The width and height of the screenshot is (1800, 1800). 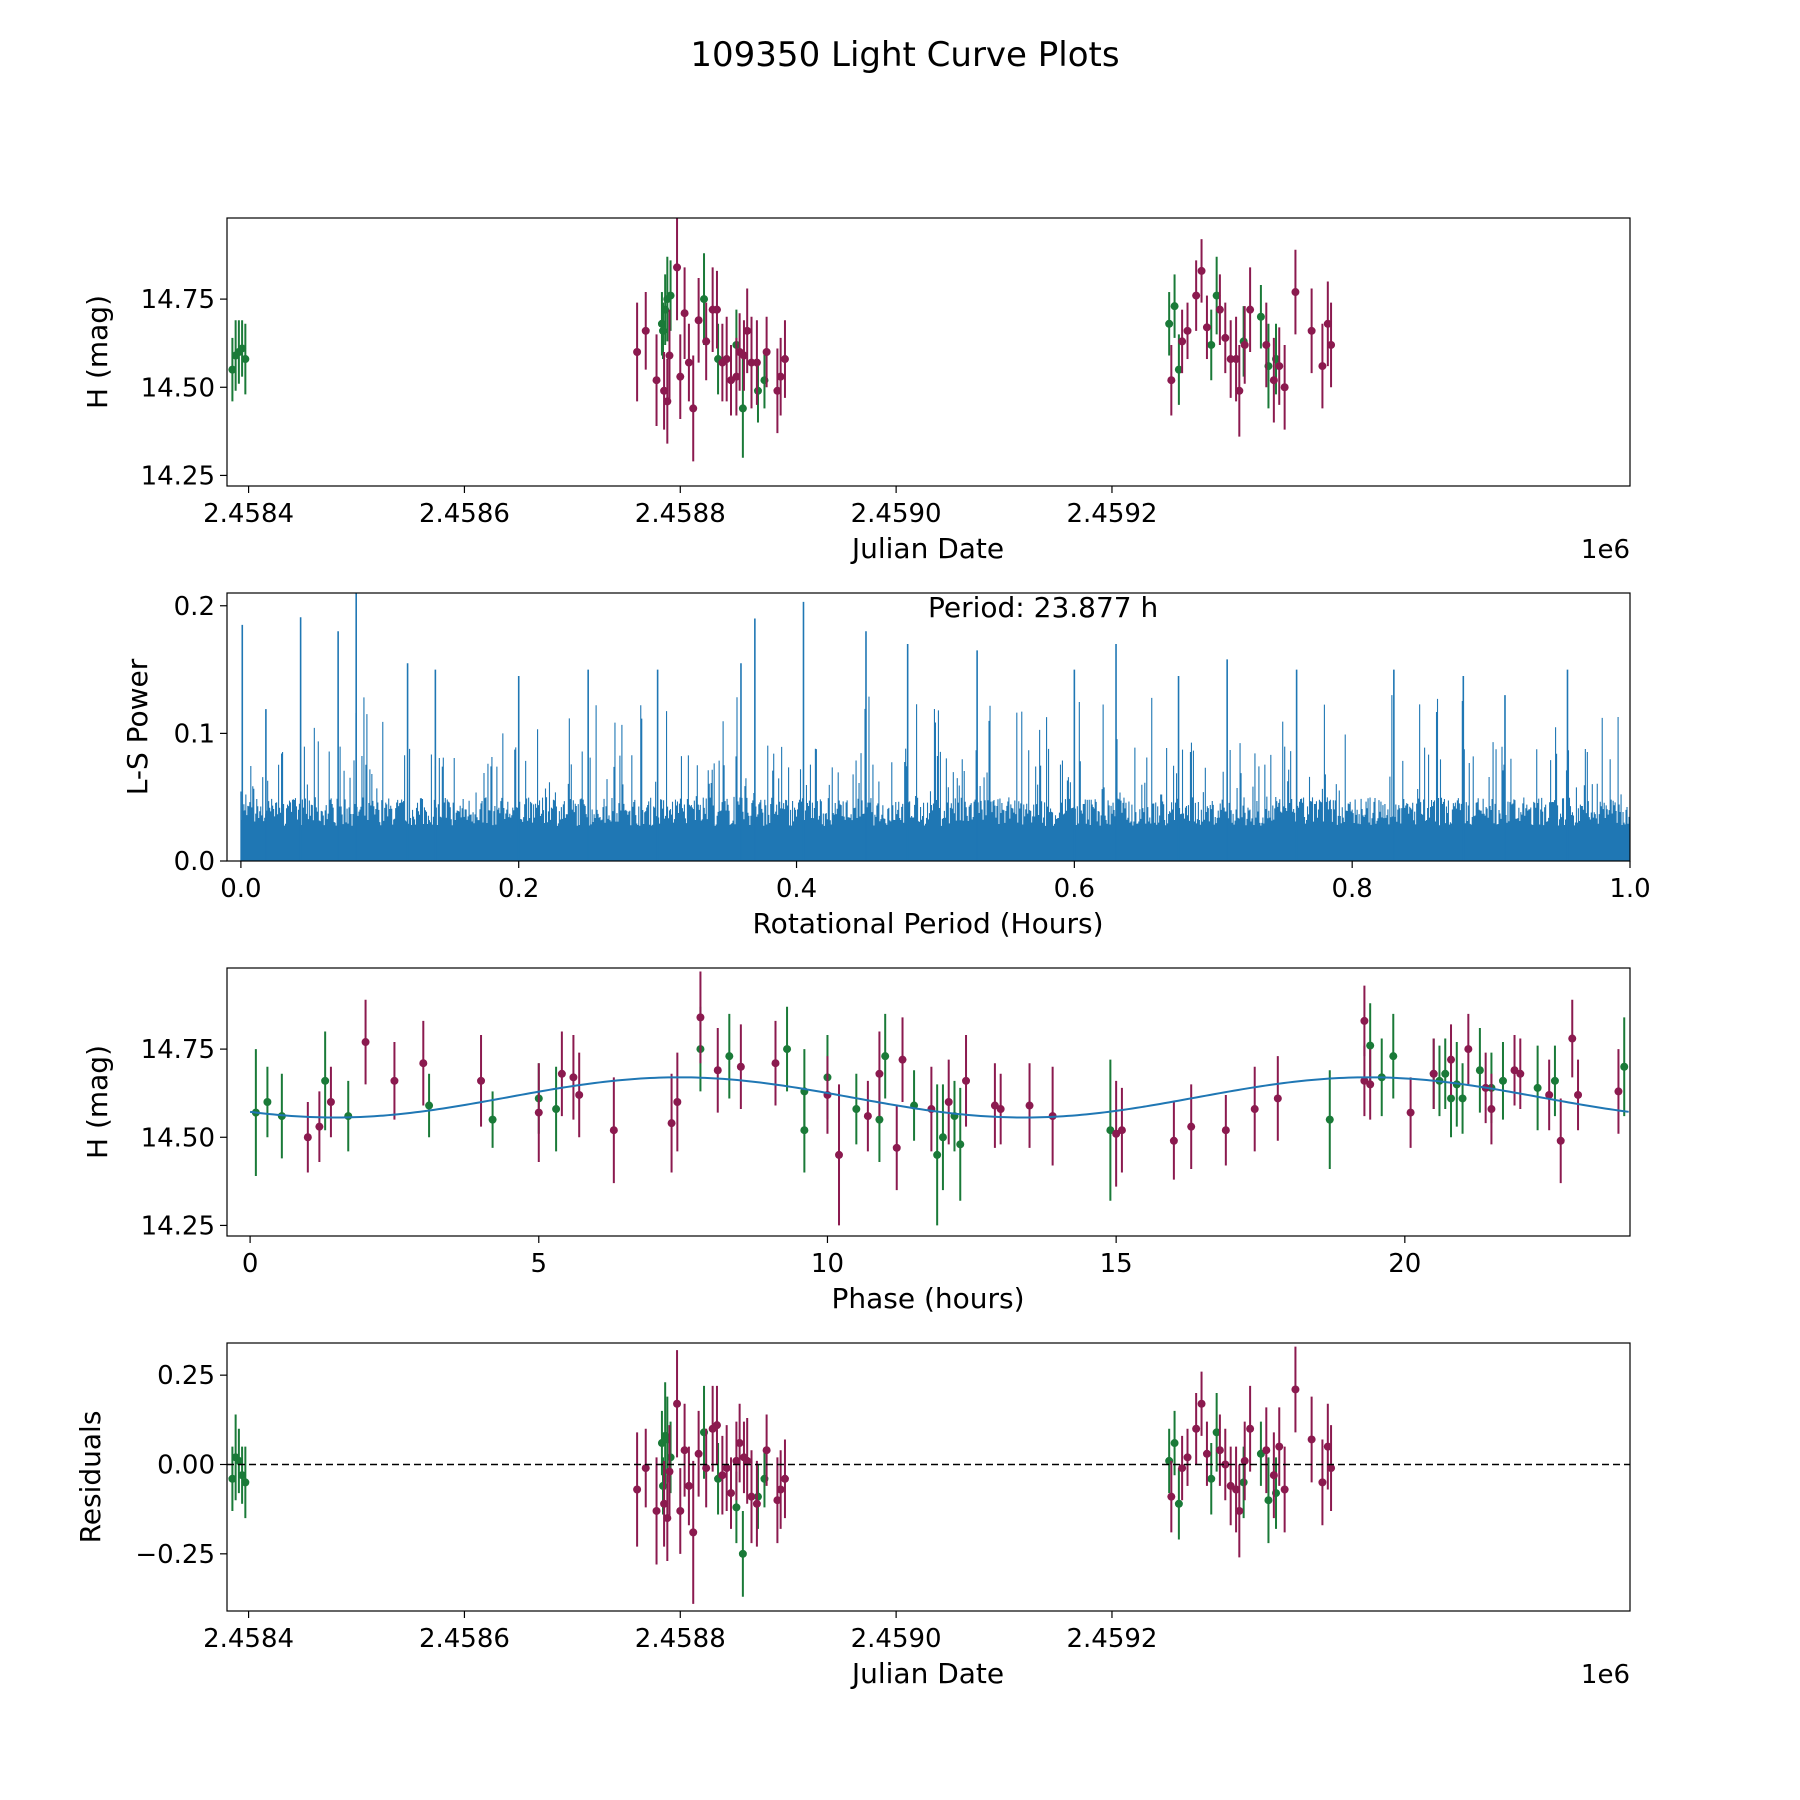 I want to click on x-tick-label: 2.4586, so click(x=464, y=514).